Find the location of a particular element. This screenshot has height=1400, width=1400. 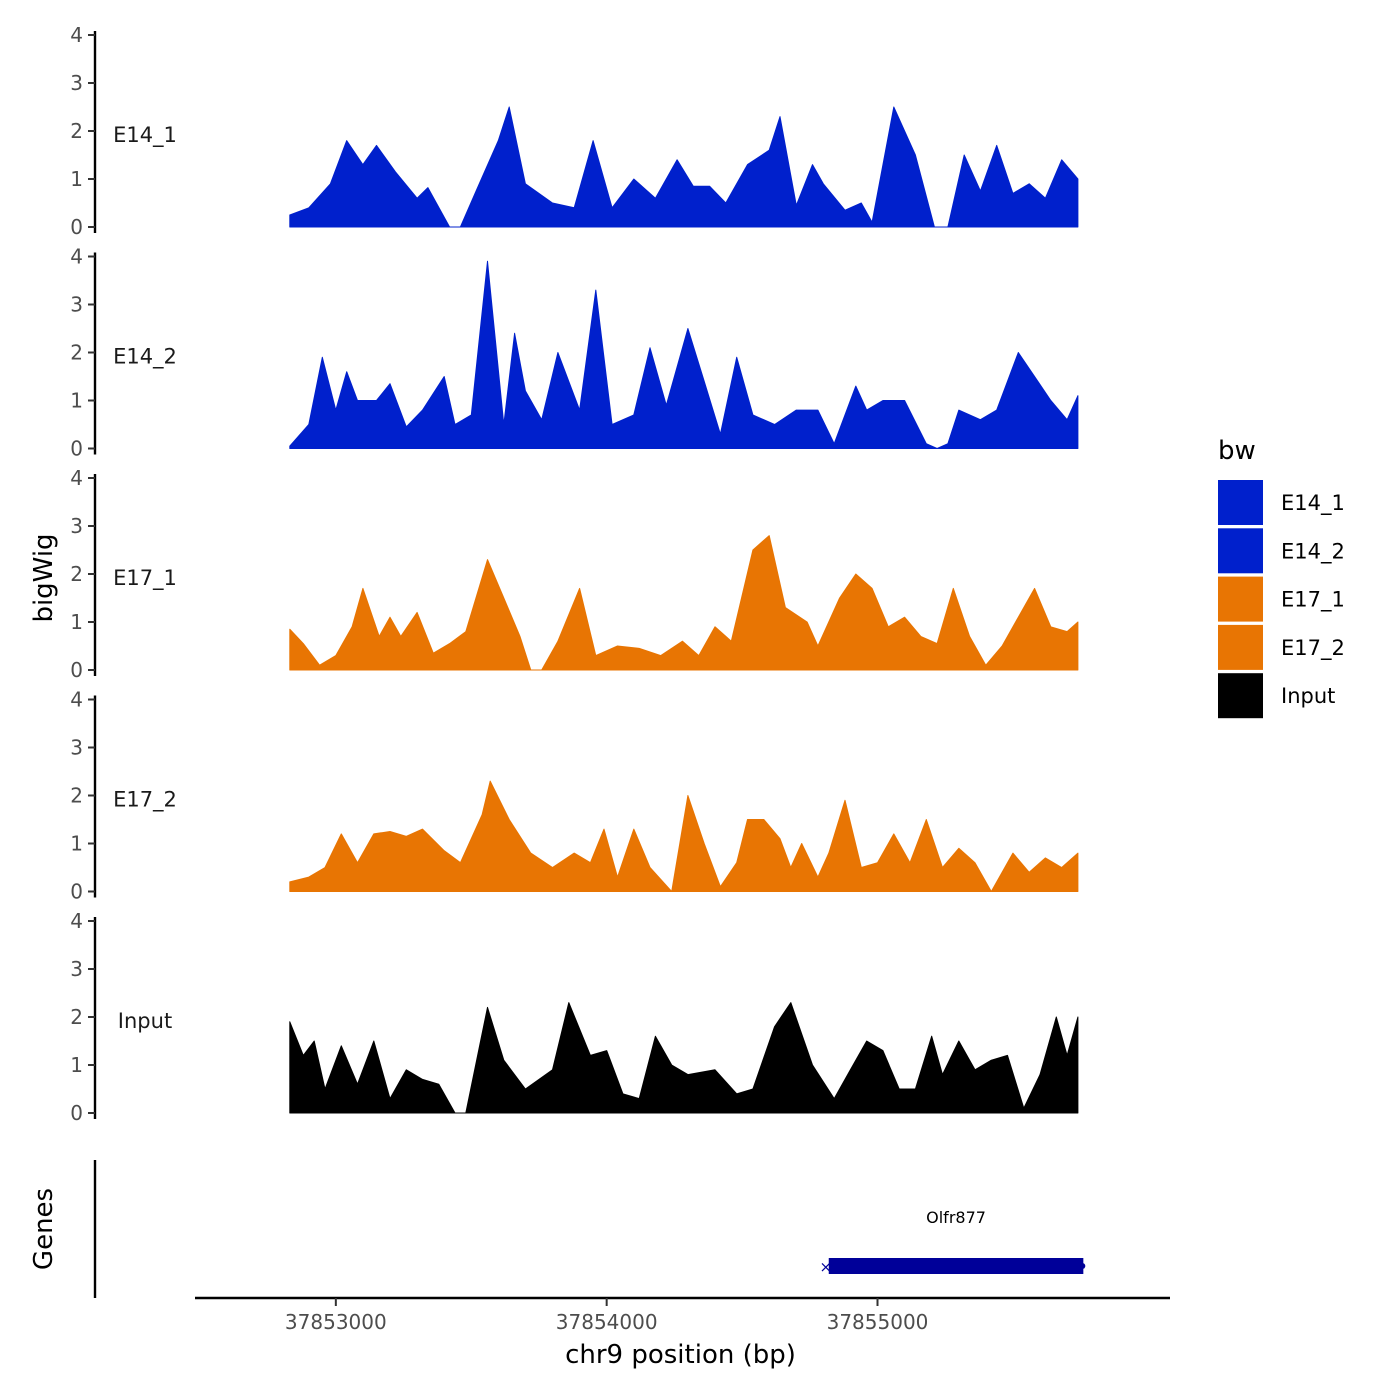

gene-start-marker: × is located at coordinates (825, 1267).